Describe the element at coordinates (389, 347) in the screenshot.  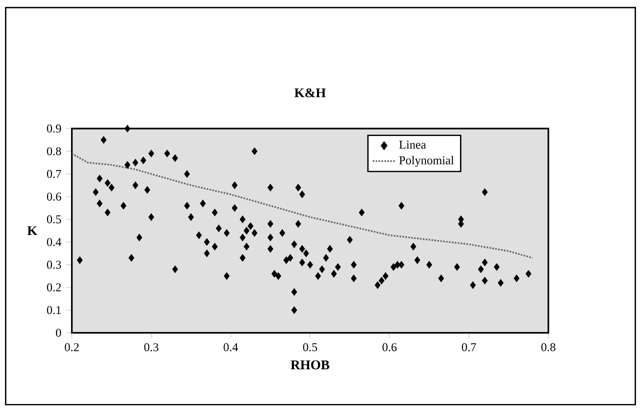
I see `x-tick-label: 0.6` at that location.